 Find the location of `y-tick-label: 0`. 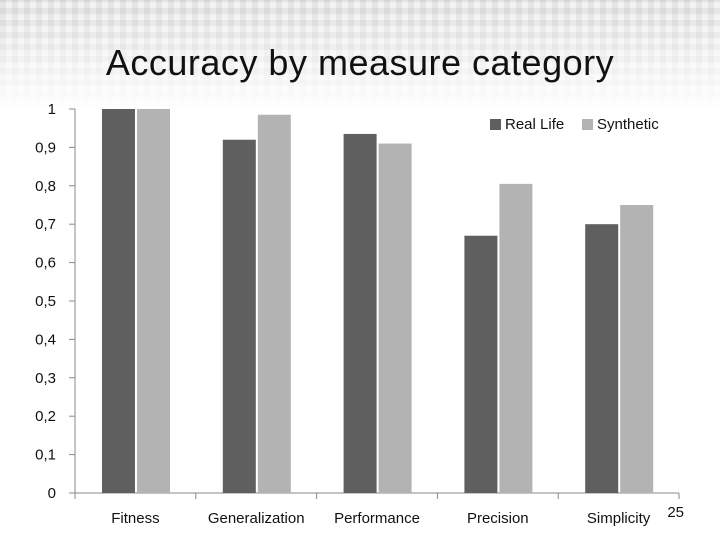

y-tick-label: 0 is located at coordinates (52, 493).